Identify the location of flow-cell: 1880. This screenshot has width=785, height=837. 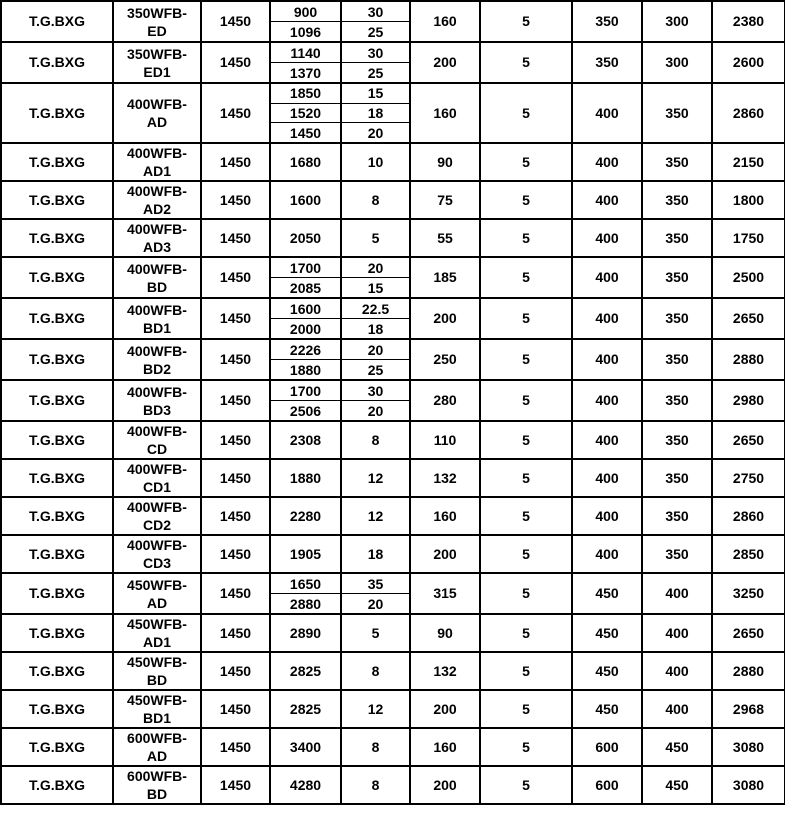
(305, 478).